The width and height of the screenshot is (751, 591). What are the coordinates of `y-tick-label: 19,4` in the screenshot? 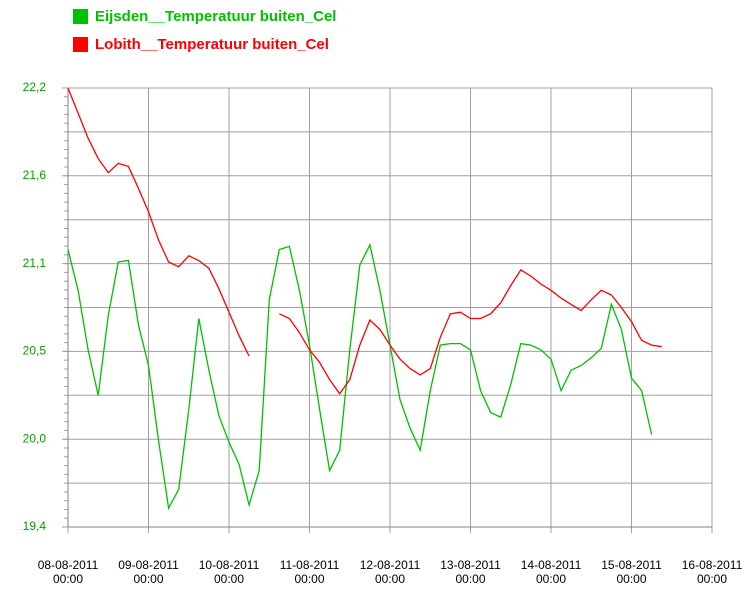 It's located at (35, 526).